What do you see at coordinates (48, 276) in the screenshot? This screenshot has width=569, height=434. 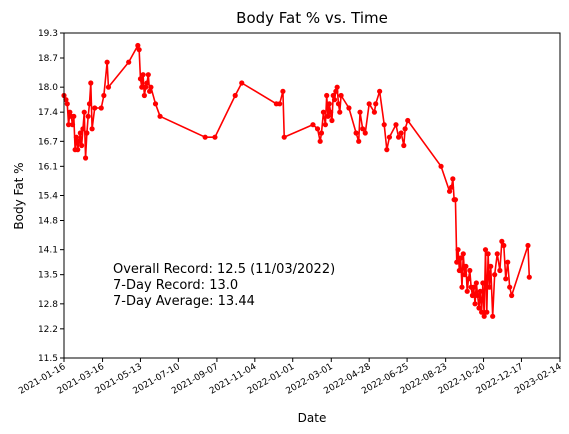 I see `y-tick-label: 13.5` at bounding box center [48, 276].